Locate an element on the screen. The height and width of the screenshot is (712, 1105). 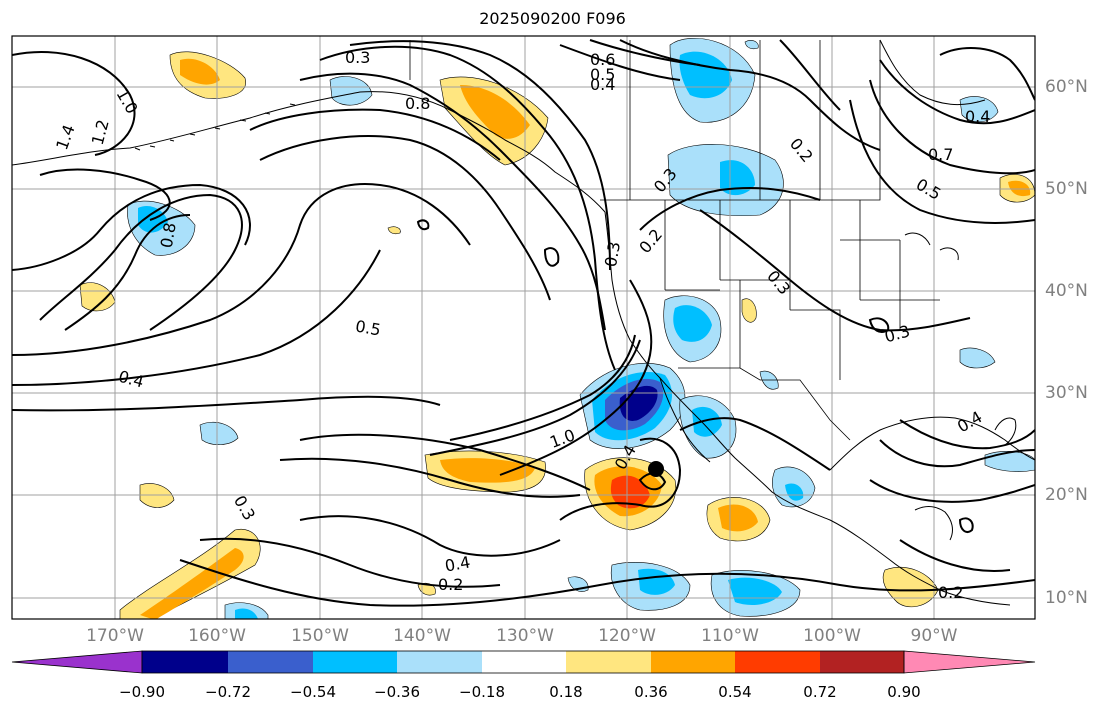
baja-california is located at coordinates (685, 420).